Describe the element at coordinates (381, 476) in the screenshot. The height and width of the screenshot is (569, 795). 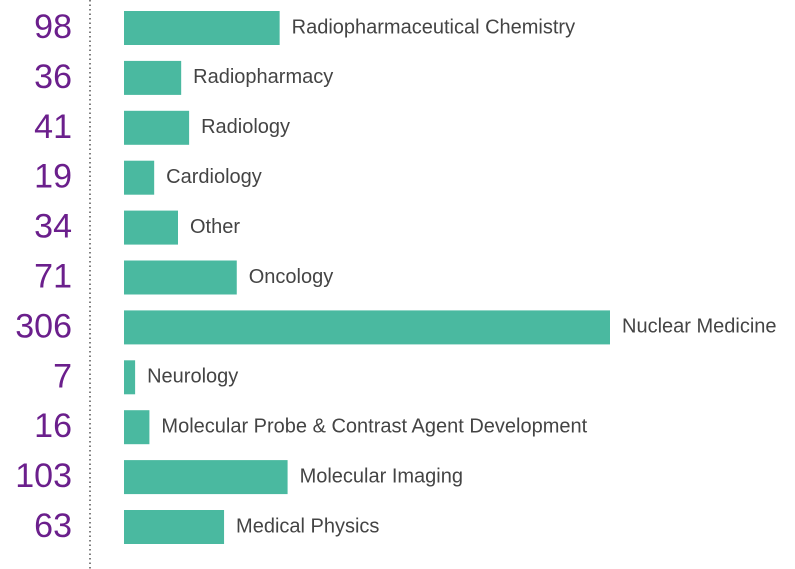
I see `category-label: Molecular Imaging` at that location.